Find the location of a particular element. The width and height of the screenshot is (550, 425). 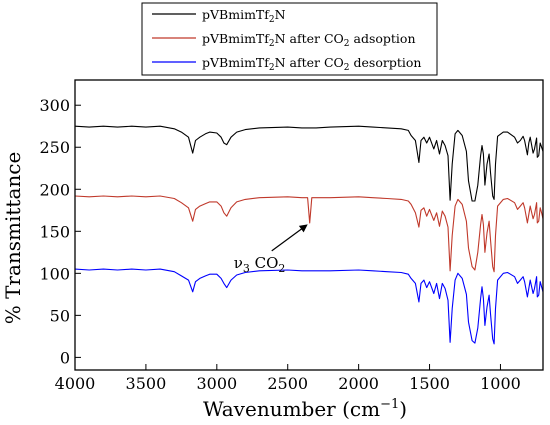

x-axis-title: Wavenumber (cm−1) is located at coordinates (305, 409).